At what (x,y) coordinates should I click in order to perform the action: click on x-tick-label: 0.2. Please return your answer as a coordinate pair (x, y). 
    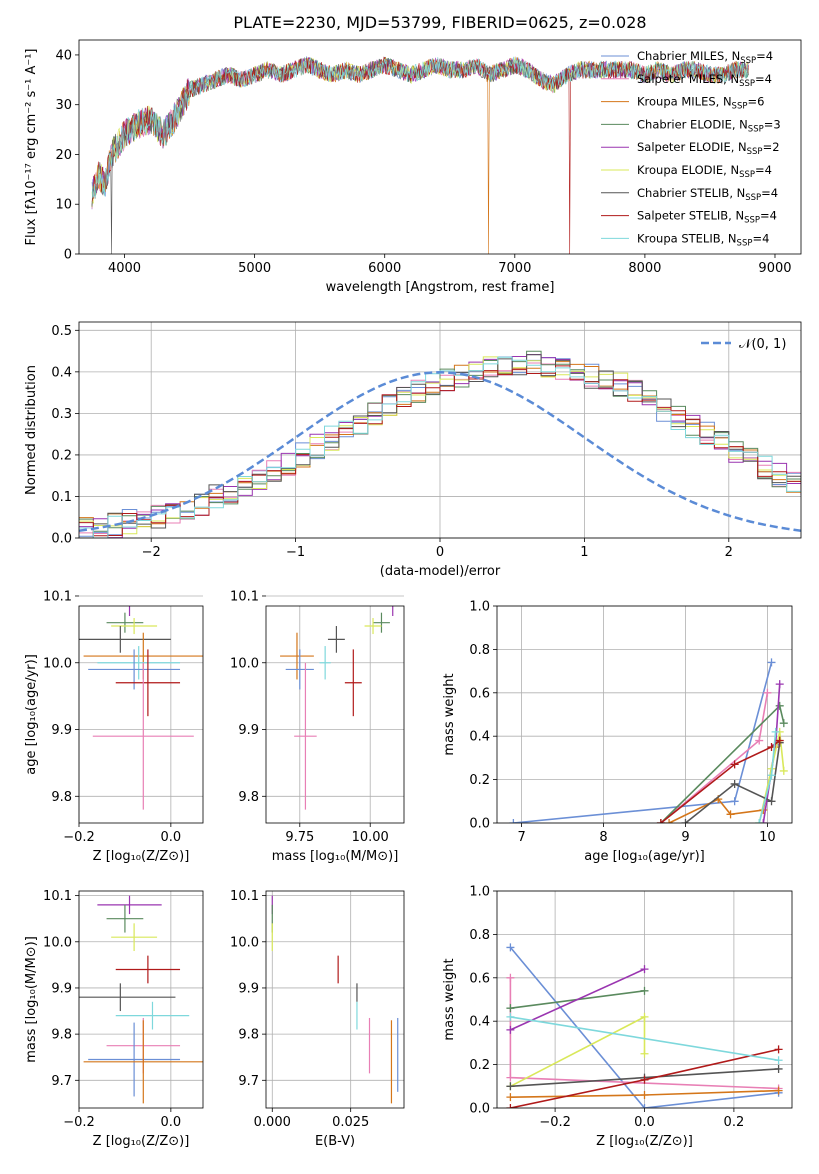
    Looking at the image, I should click on (734, 1122).